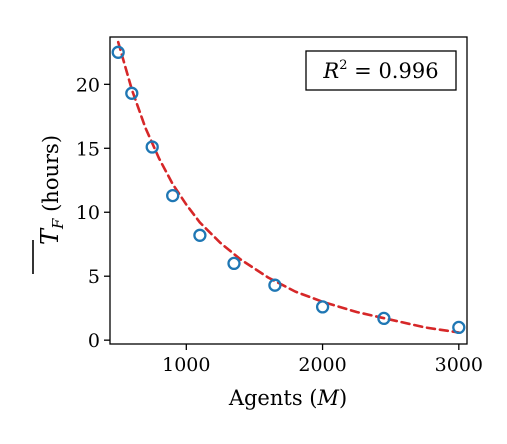 This screenshot has height=444, width=507. I want to click on r-squared-frame, so click(381, 70).